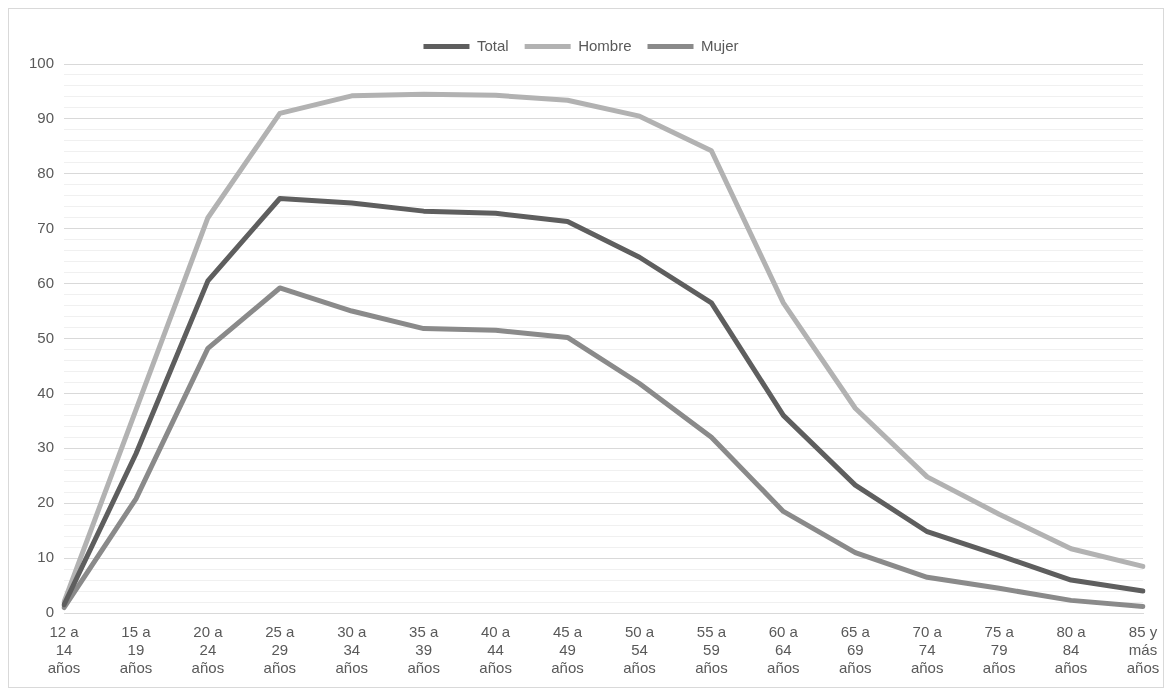 This screenshot has height=696, width=1172. What do you see at coordinates (50, 612) in the screenshot?
I see `y-tick-label: 0` at bounding box center [50, 612].